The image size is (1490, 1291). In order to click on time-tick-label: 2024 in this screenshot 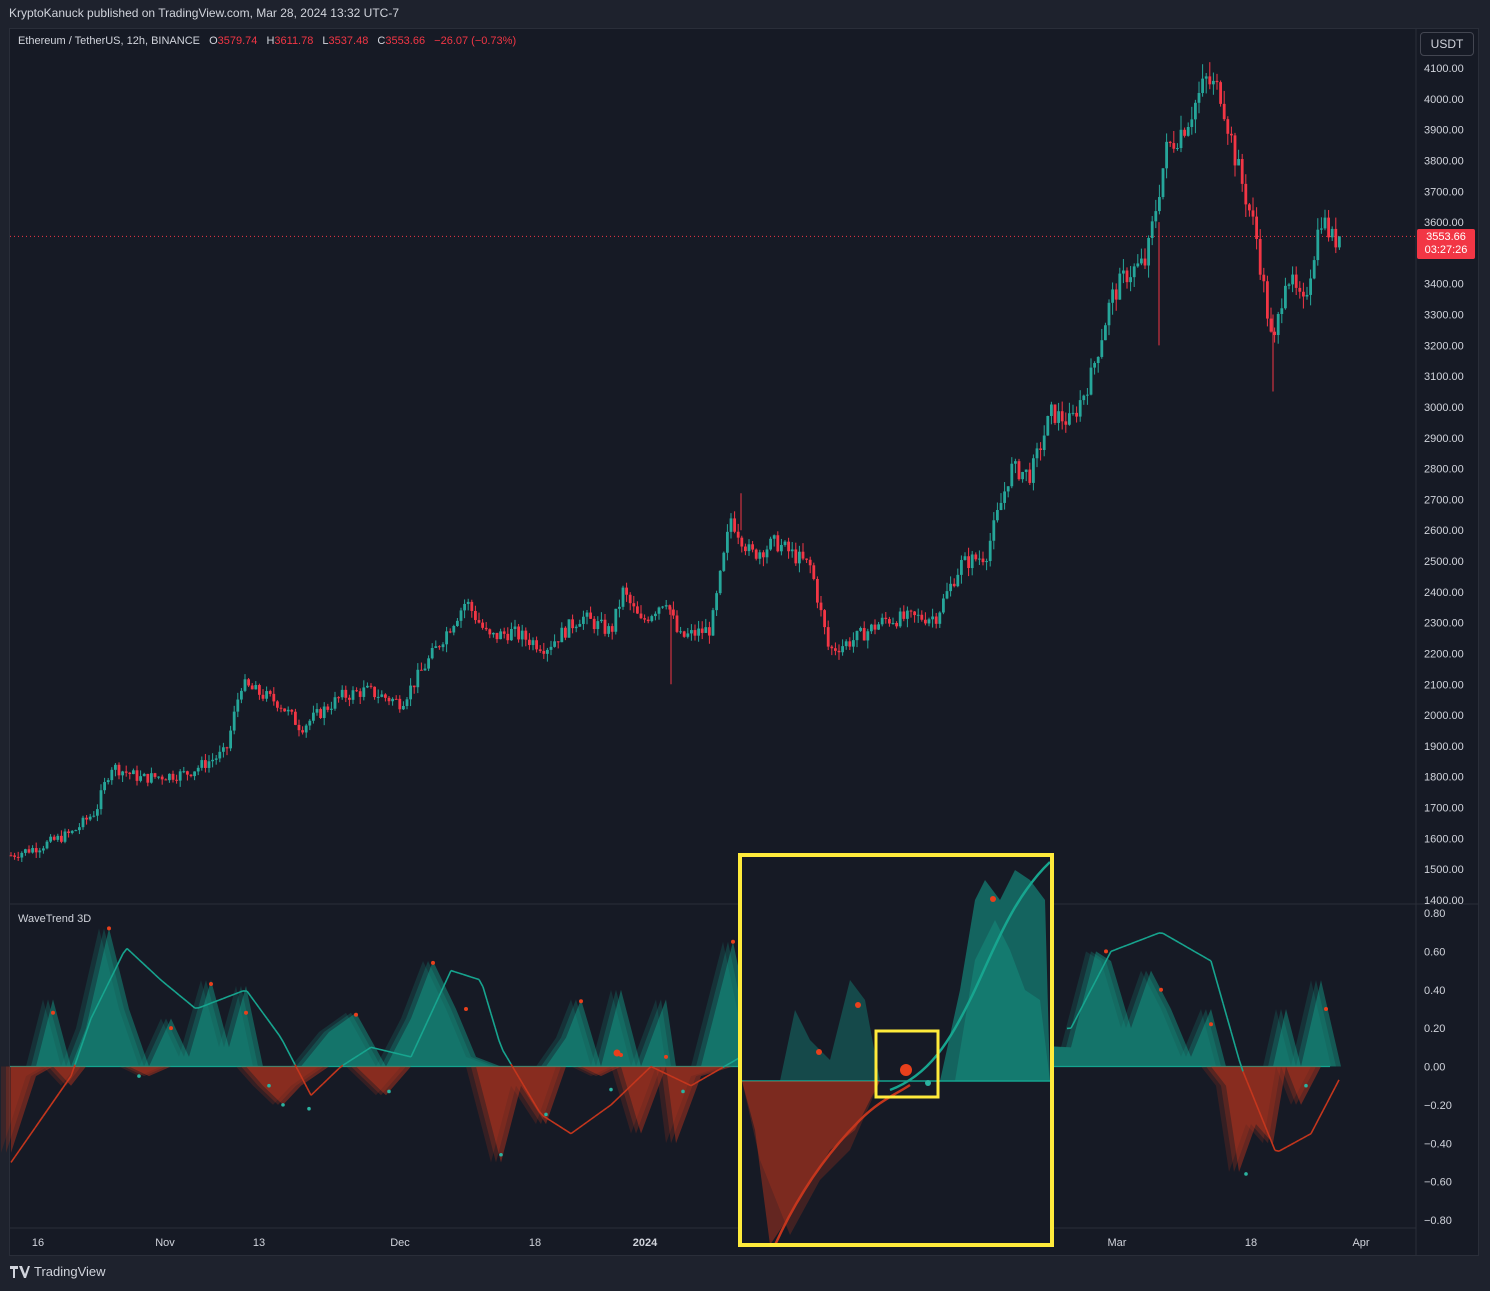, I will do `click(645, 1243)`.